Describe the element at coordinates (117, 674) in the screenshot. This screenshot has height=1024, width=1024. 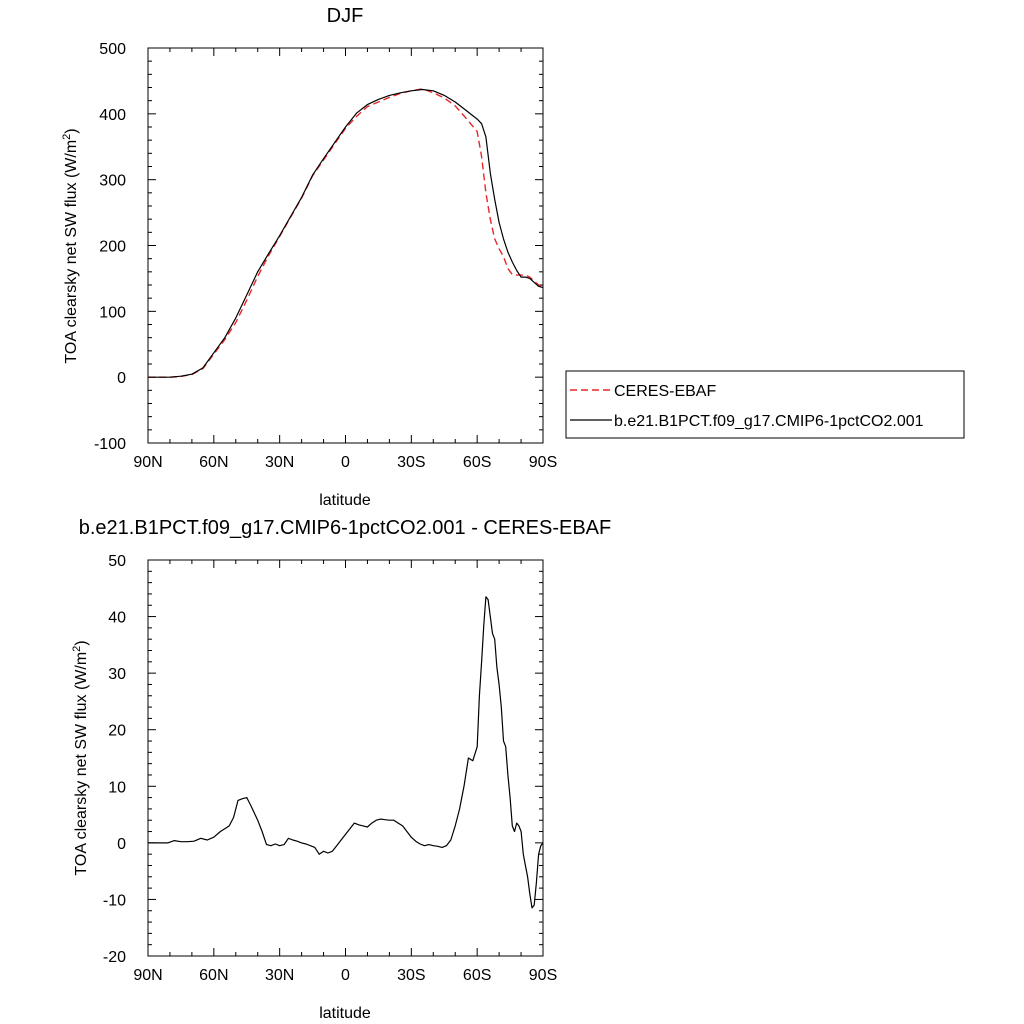
I see `bottom-y-tick-label: 30` at that location.